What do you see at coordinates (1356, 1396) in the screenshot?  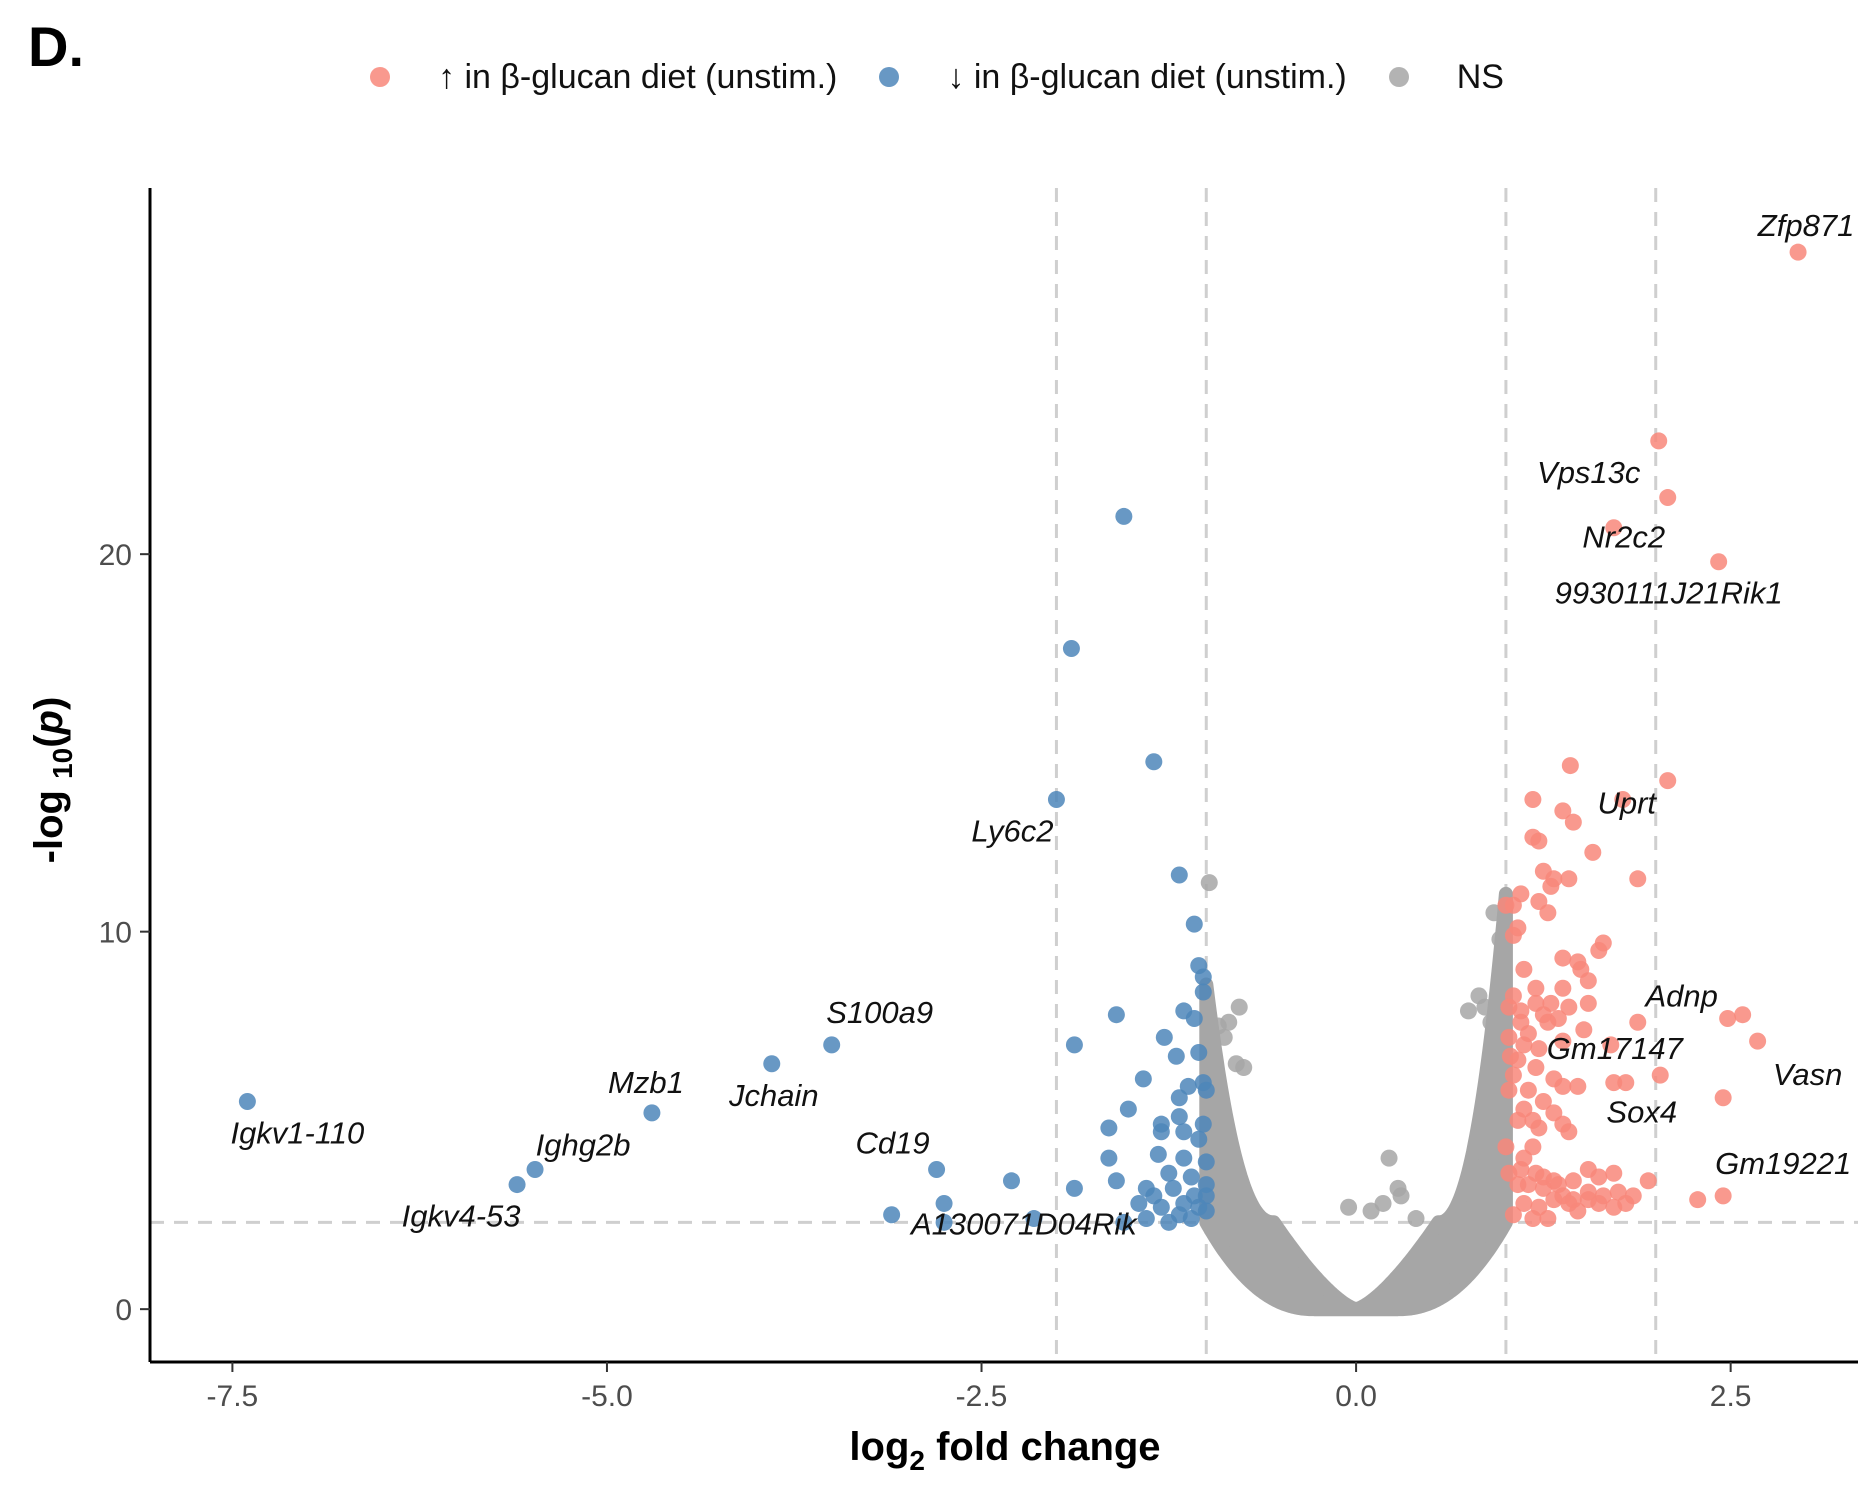 I see `x-tick-label: 0.0` at bounding box center [1356, 1396].